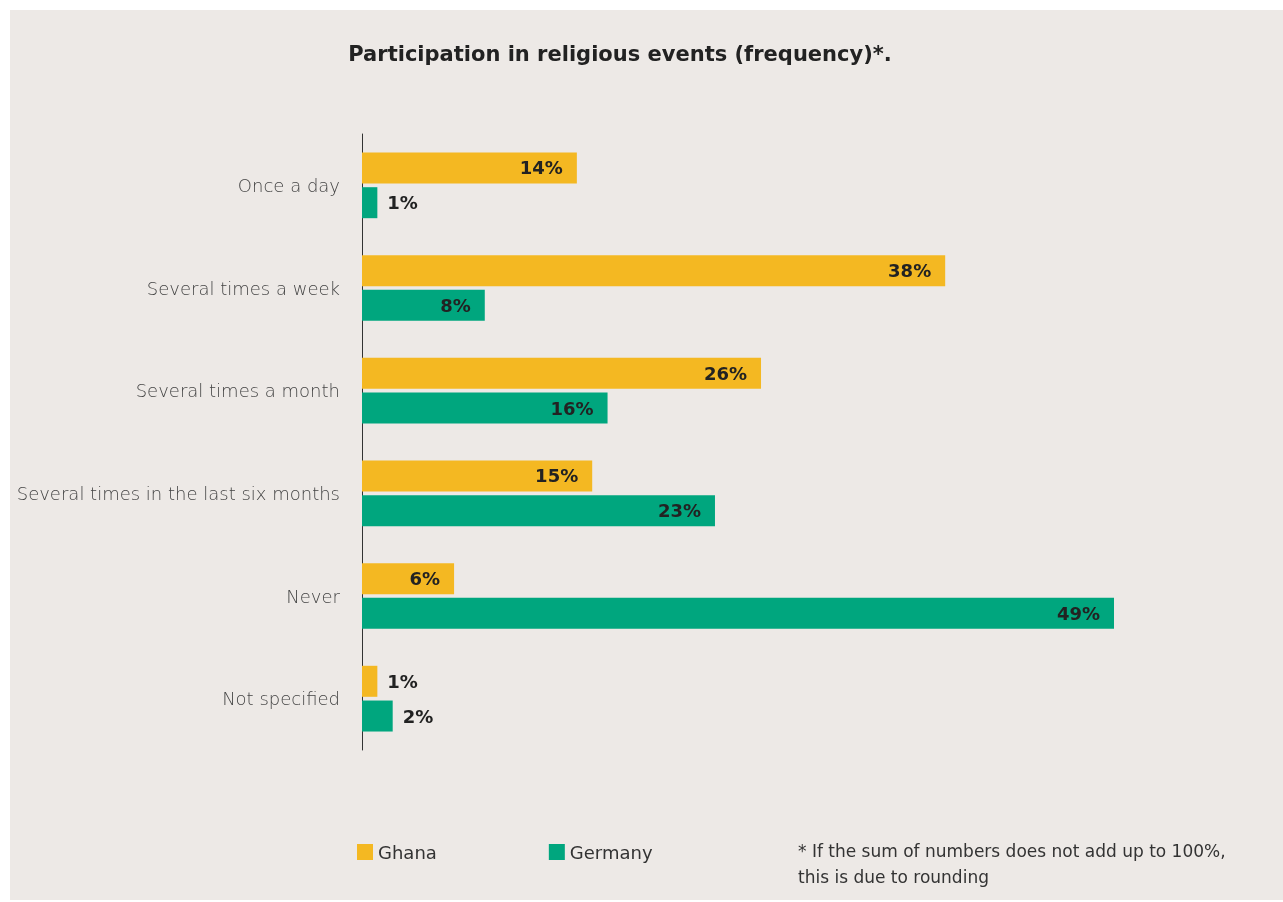 The height and width of the screenshot is (902, 1283). Describe the element at coordinates (288, 185) in the screenshot. I see `y-tick-label: Once a day` at that location.